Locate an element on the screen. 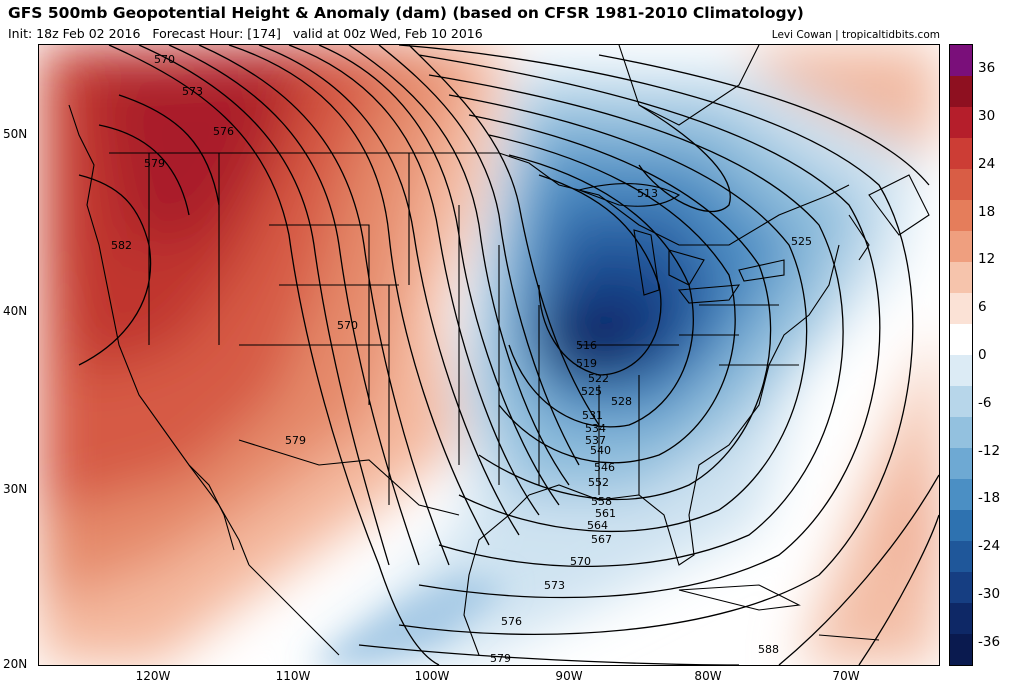 This screenshot has width=1024, height=692. colorbar-tick-label: -24 is located at coordinates (989, 546).